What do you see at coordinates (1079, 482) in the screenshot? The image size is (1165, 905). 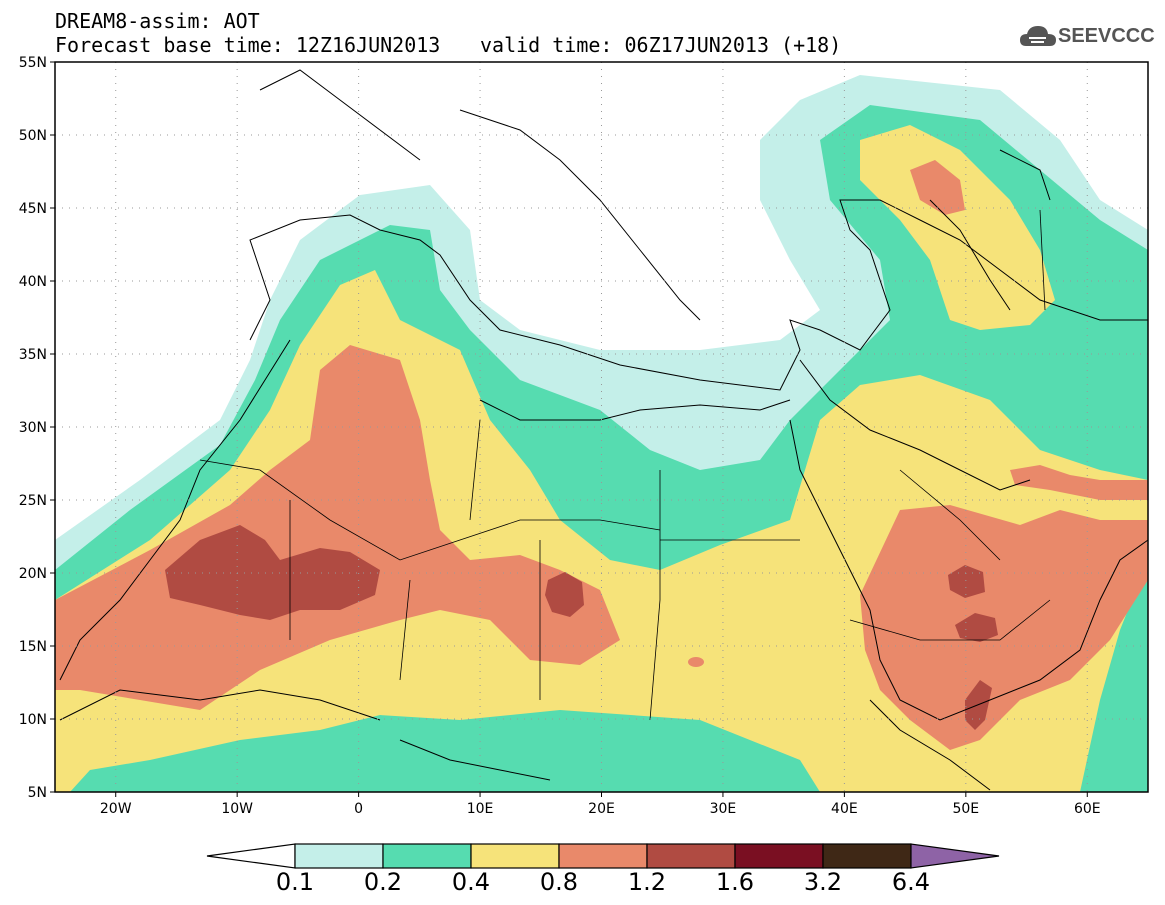 I see `aot-field-0.8-gulf` at bounding box center [1079, 482].